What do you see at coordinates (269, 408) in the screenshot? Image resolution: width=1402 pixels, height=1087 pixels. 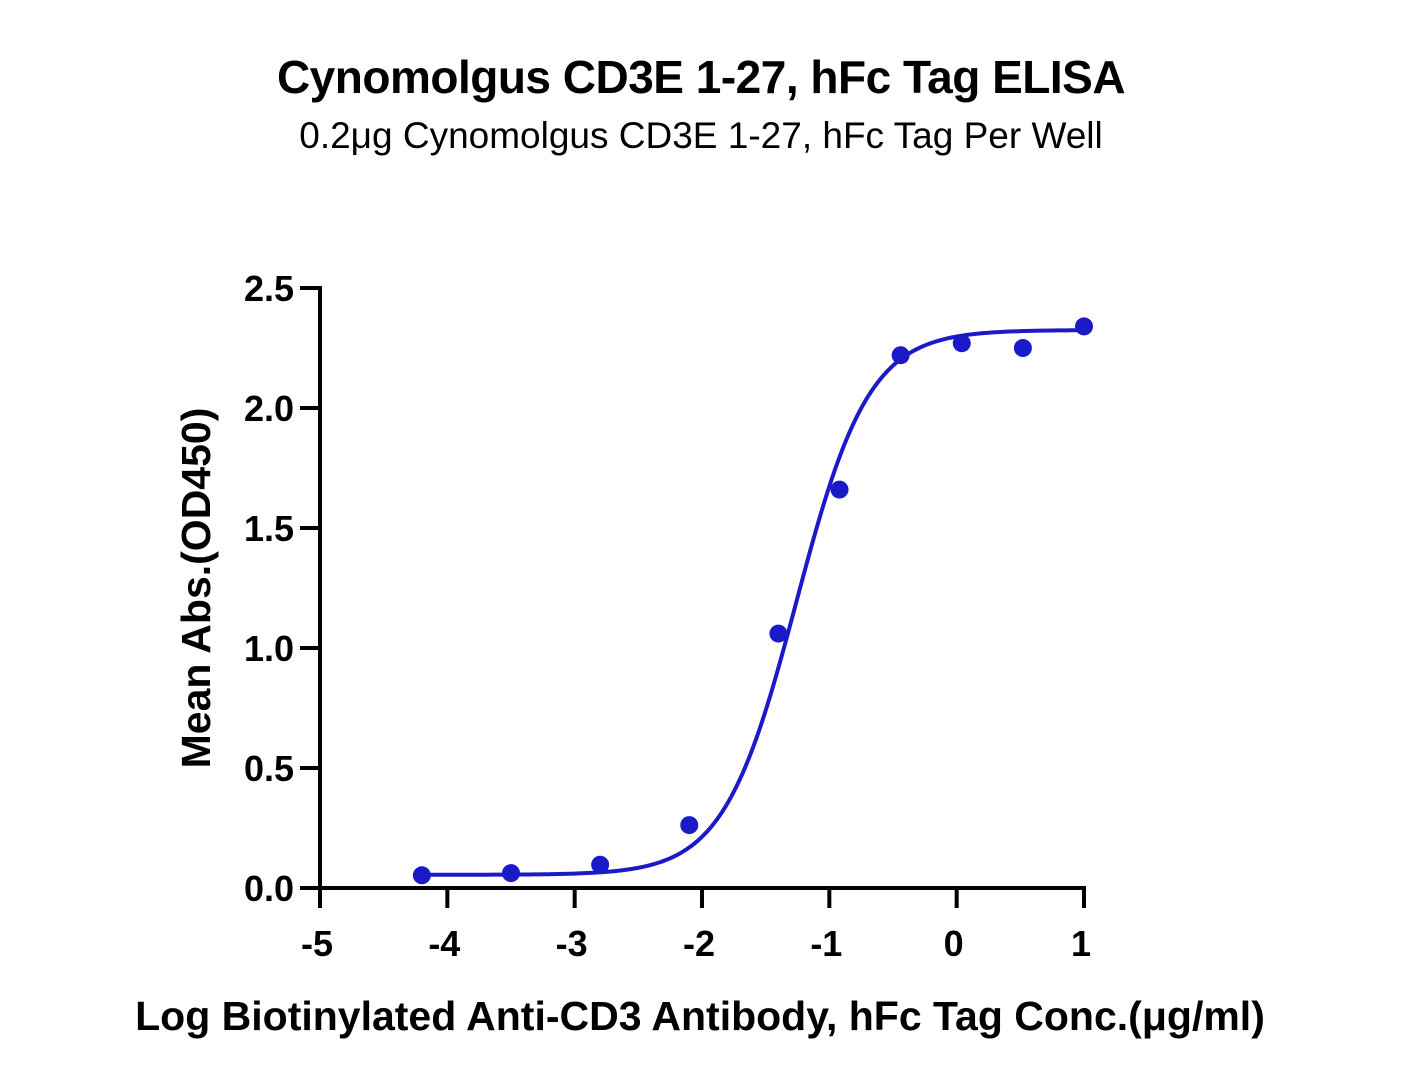 I see `y-tick-label: 2.0` at bounding box center [269, 408].